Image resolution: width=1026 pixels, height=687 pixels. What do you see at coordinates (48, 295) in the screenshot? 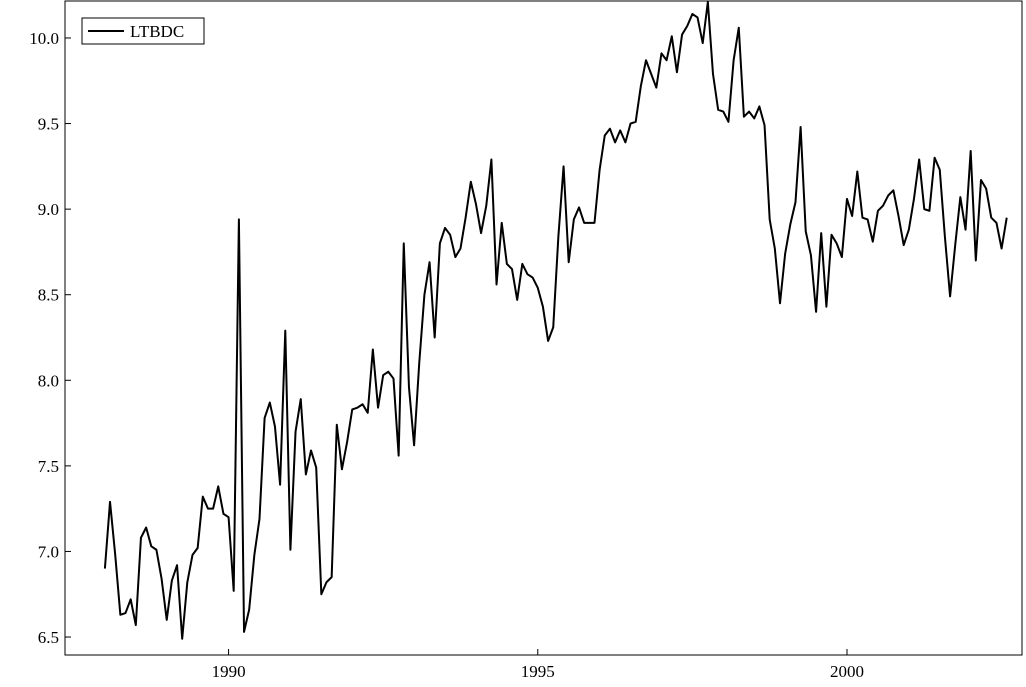
I see `y-tick-label: 8.5` at bounding box center [48, 295].